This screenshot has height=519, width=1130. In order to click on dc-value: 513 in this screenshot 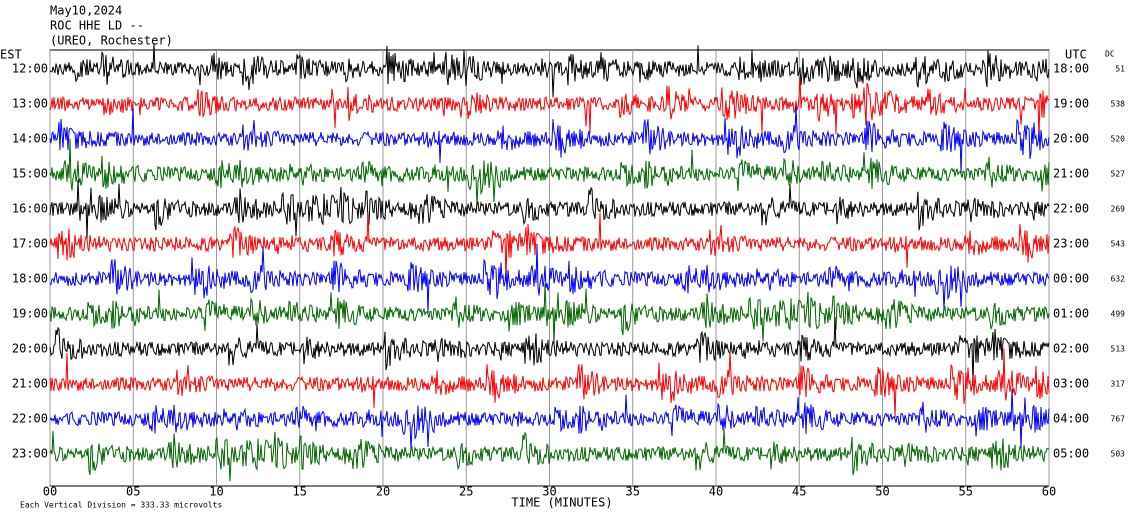, I will do `click(1118, 349)`.